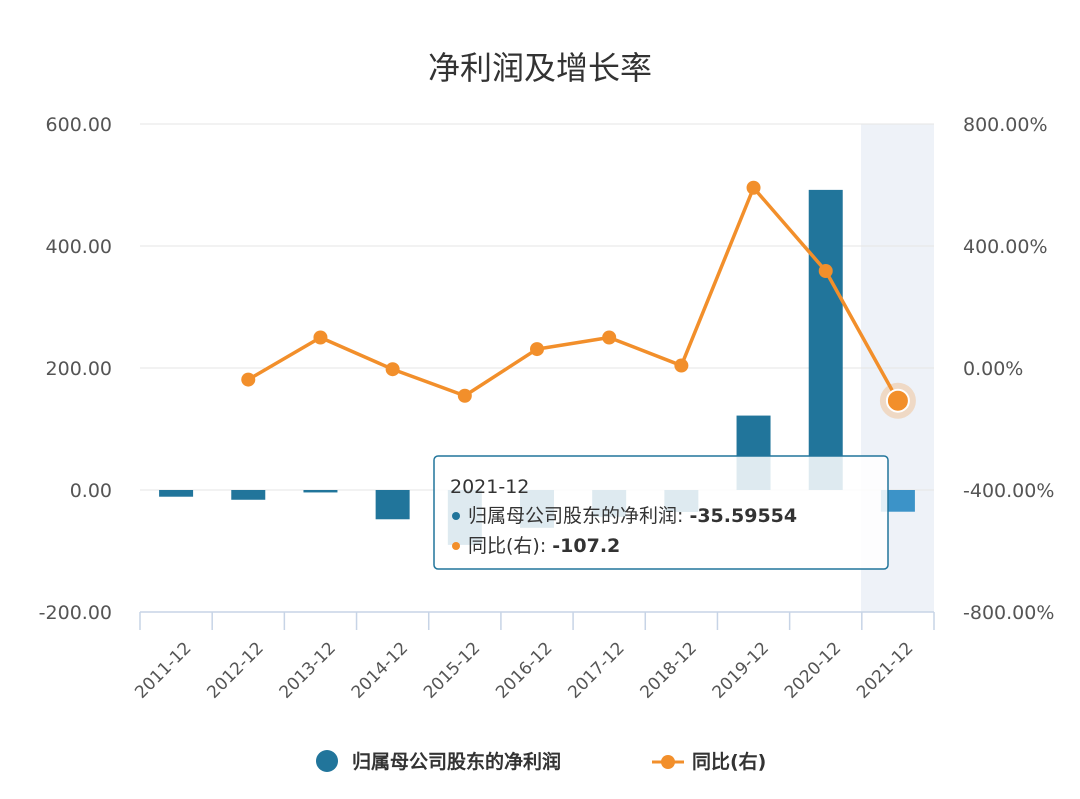  I want to click on tooltip-box, so click(661, 512).